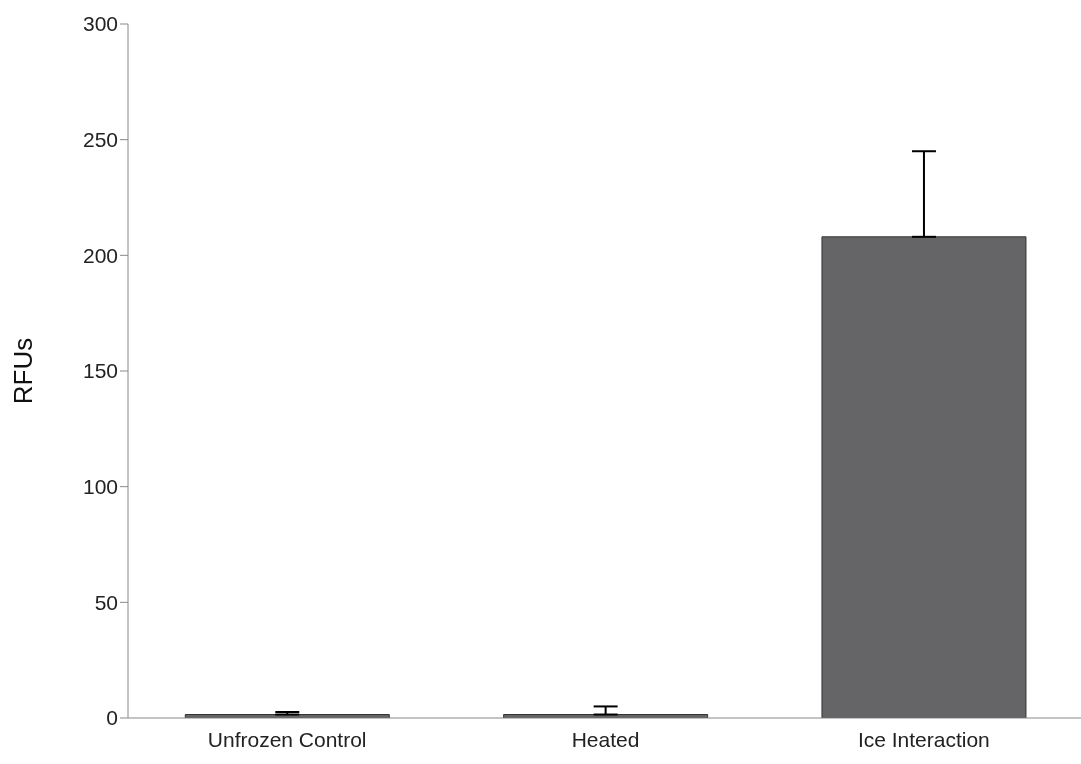 The width and height of the screenshot is (1081, 764). I want to click on y-tick-label: 250, so click(100, 140).